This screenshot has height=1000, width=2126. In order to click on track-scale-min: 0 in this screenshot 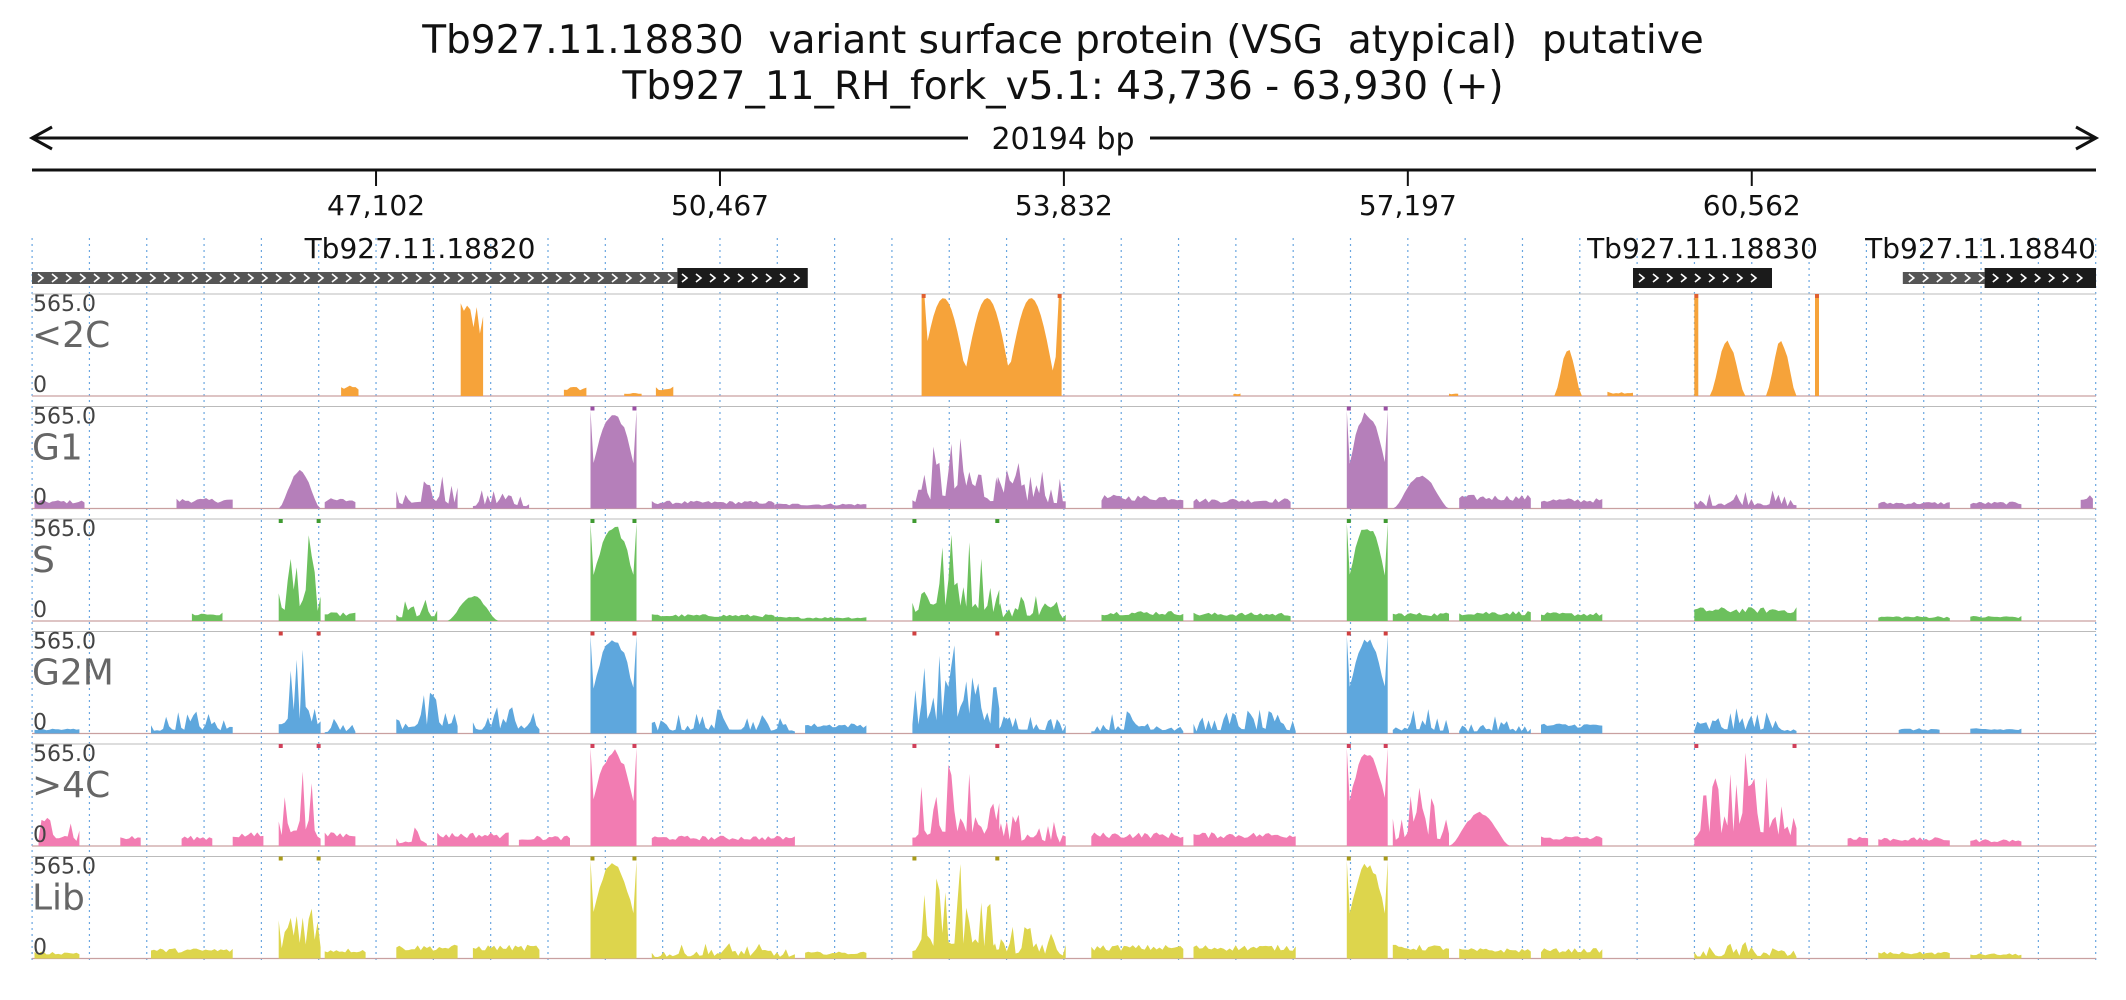, I will do `click(40, 498)`.